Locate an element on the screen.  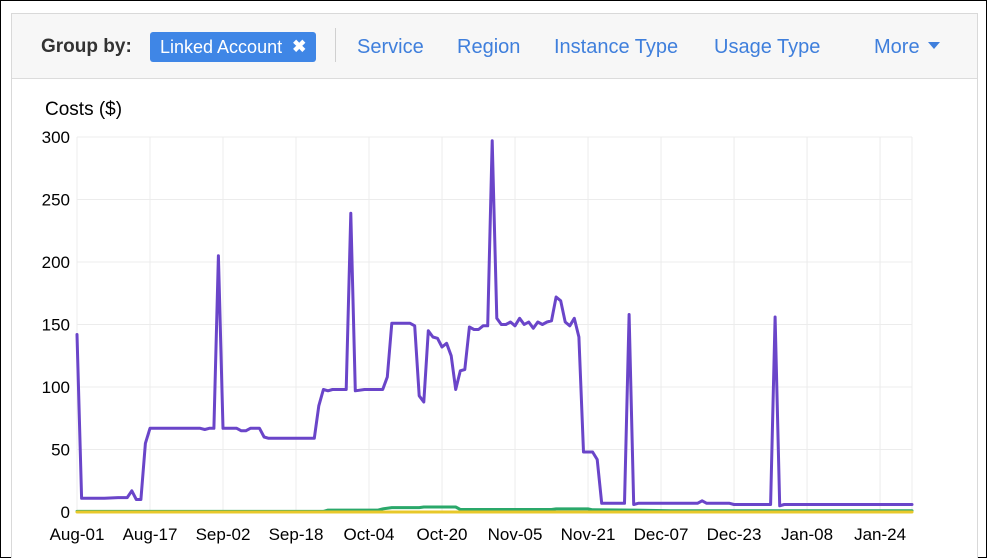
chip-label: Linked Account is located at coordinates (221, 46).